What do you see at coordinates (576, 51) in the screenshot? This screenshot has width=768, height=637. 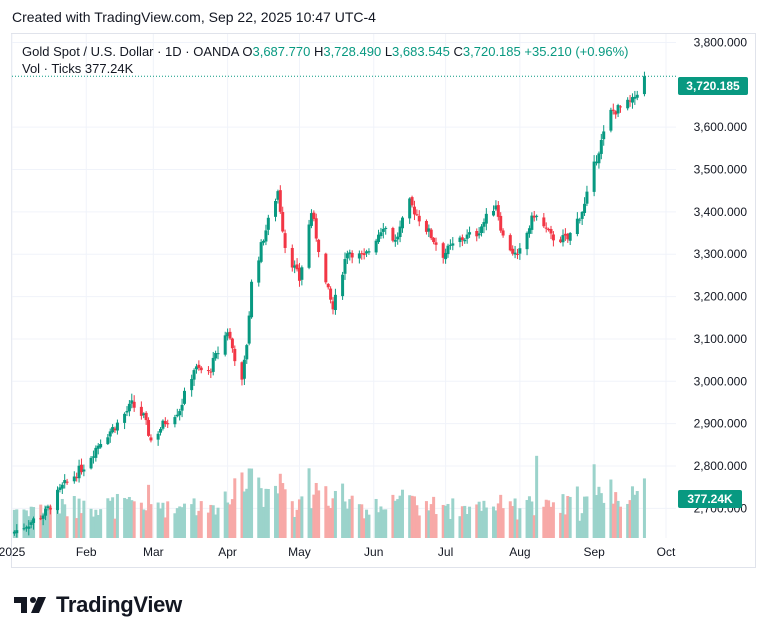 I see `change-value: +35.210 (+0.96%)` at bounding box center [576, 51].